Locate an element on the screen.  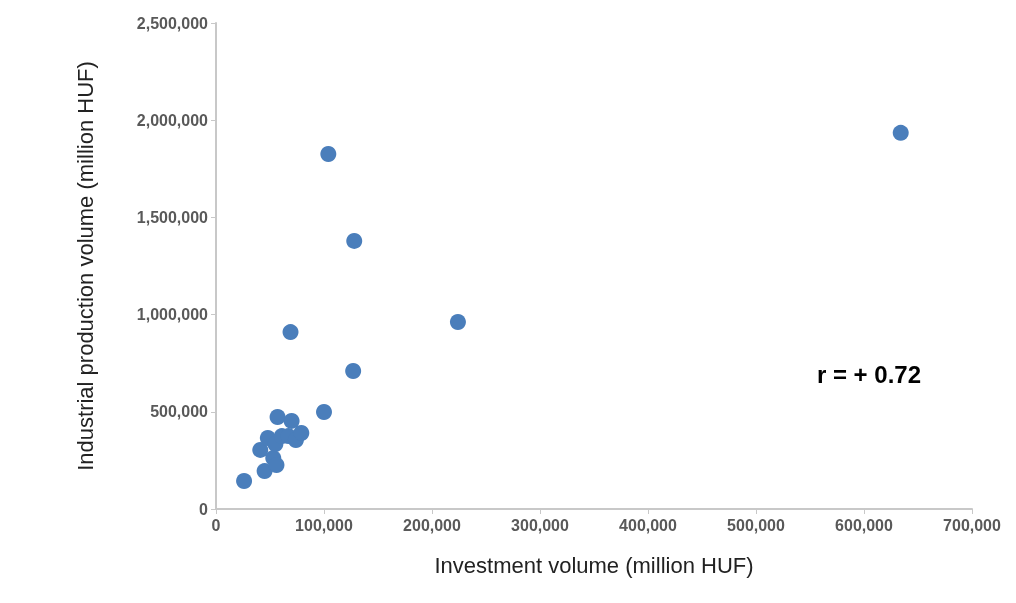
x-tick-label: 700,000 is located at coordinates (972, 525).